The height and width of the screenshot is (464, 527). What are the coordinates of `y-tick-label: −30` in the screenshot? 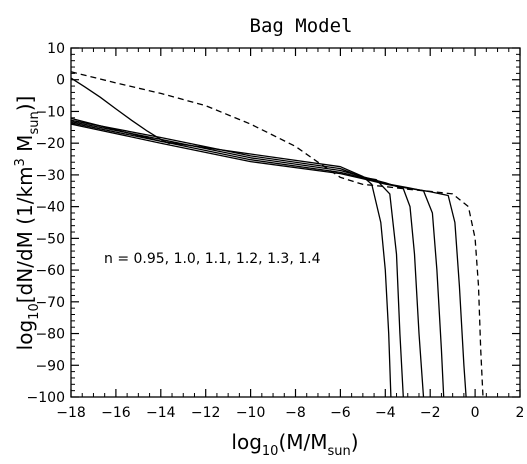 It's located at (50, 176).